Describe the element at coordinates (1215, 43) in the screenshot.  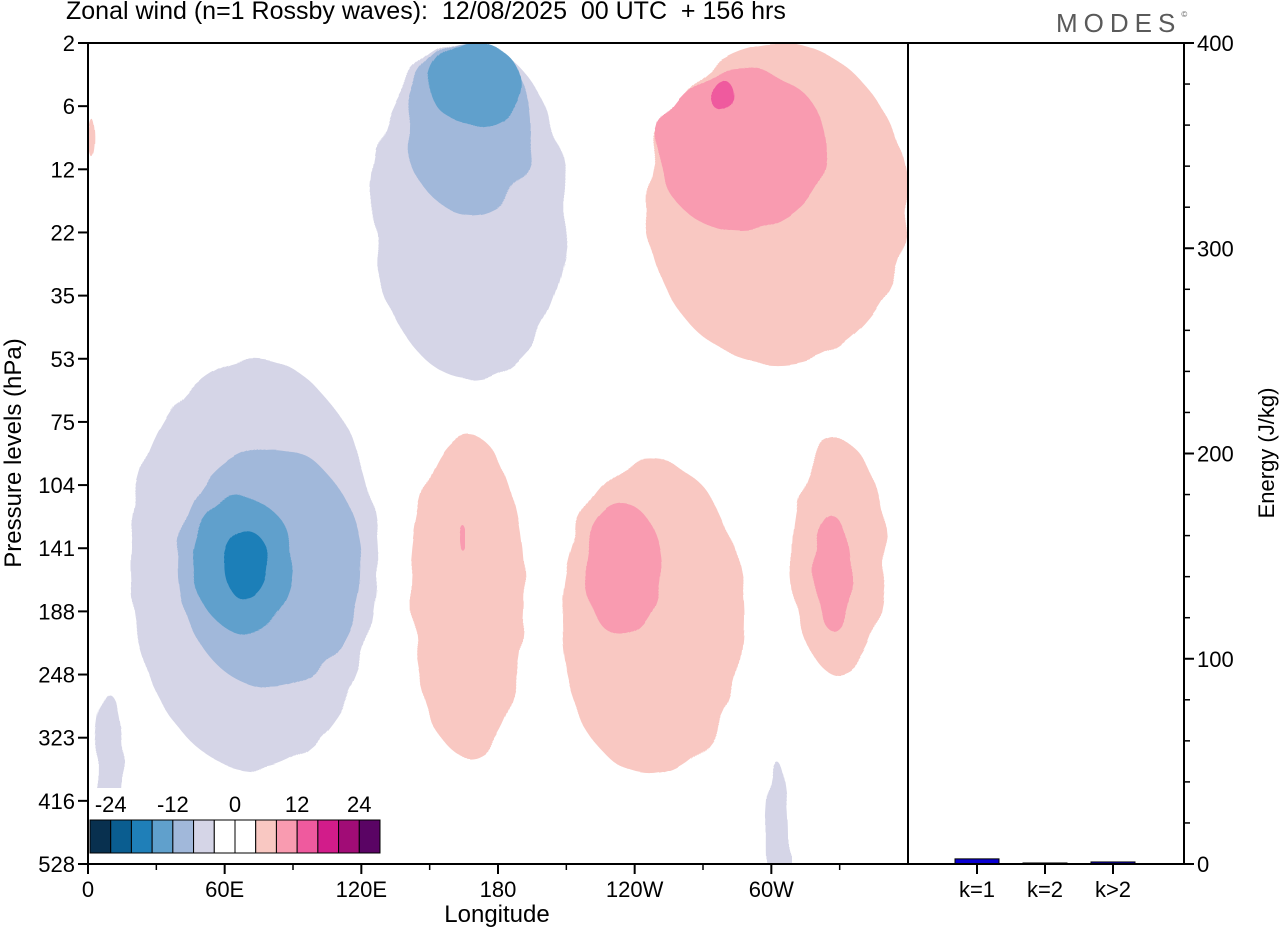
I see `energy-tick-label: 400` at that location.